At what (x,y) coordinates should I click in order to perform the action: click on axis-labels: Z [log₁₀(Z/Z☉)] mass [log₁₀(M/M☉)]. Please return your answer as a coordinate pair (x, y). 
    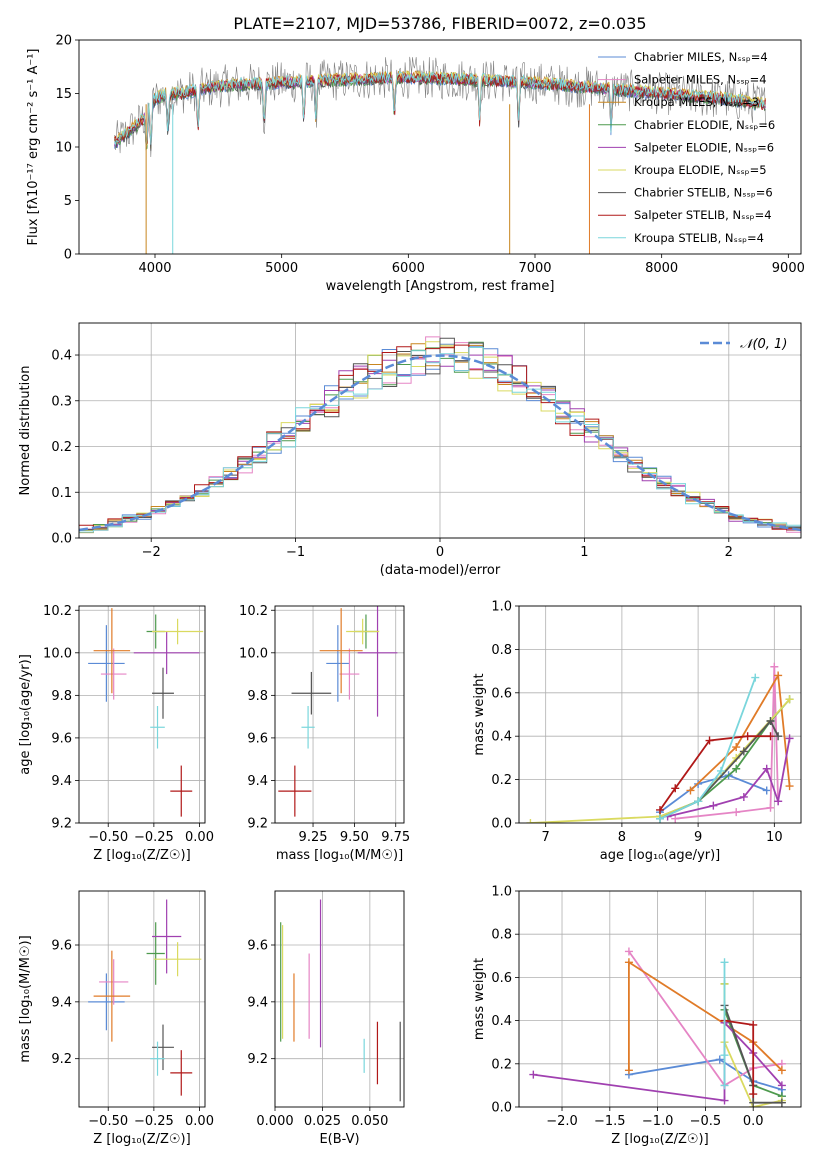
    Looking at the image, I should click on (104, 1041).